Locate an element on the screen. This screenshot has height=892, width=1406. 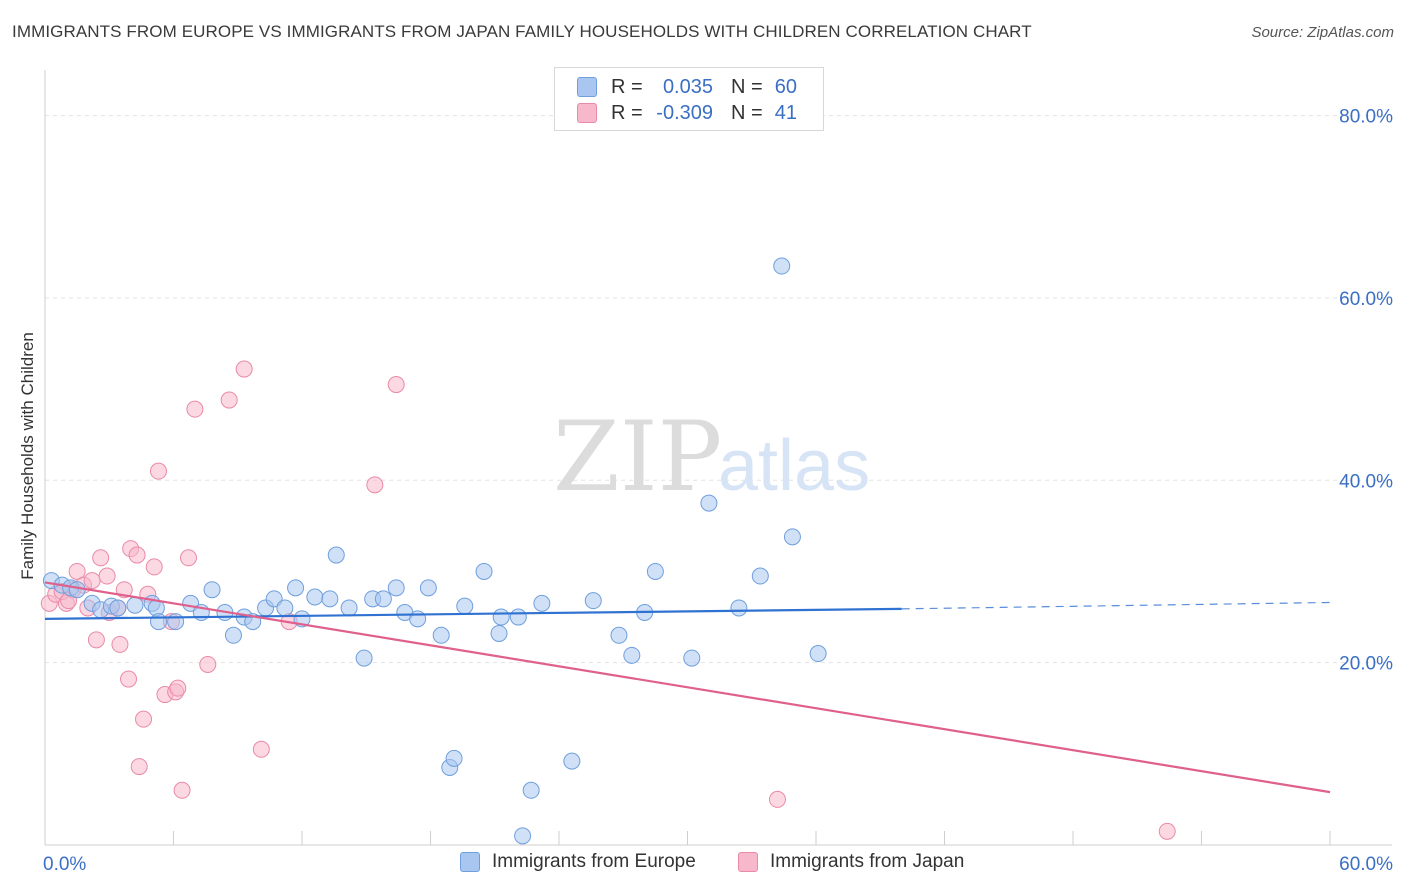
legend-row-japan: R = -0.309 N = 41 is located at coordinates (687, 113).